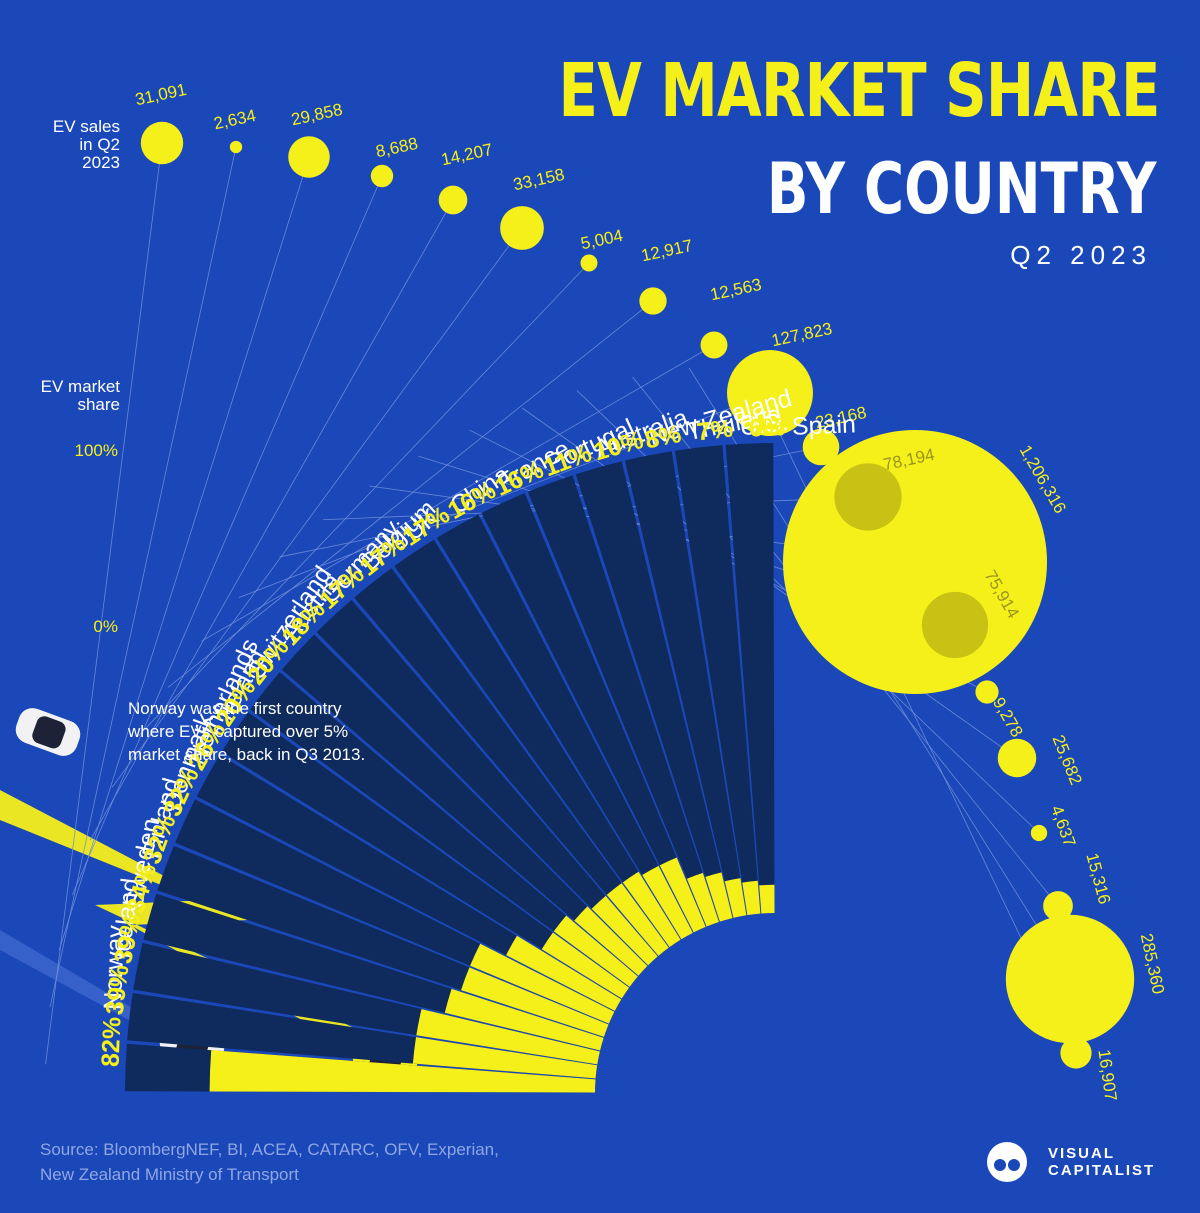 The height and width of the screenshot is (1213, 1200). I want to click on brand-line-1: VISUAL, so click(1082, 1153).